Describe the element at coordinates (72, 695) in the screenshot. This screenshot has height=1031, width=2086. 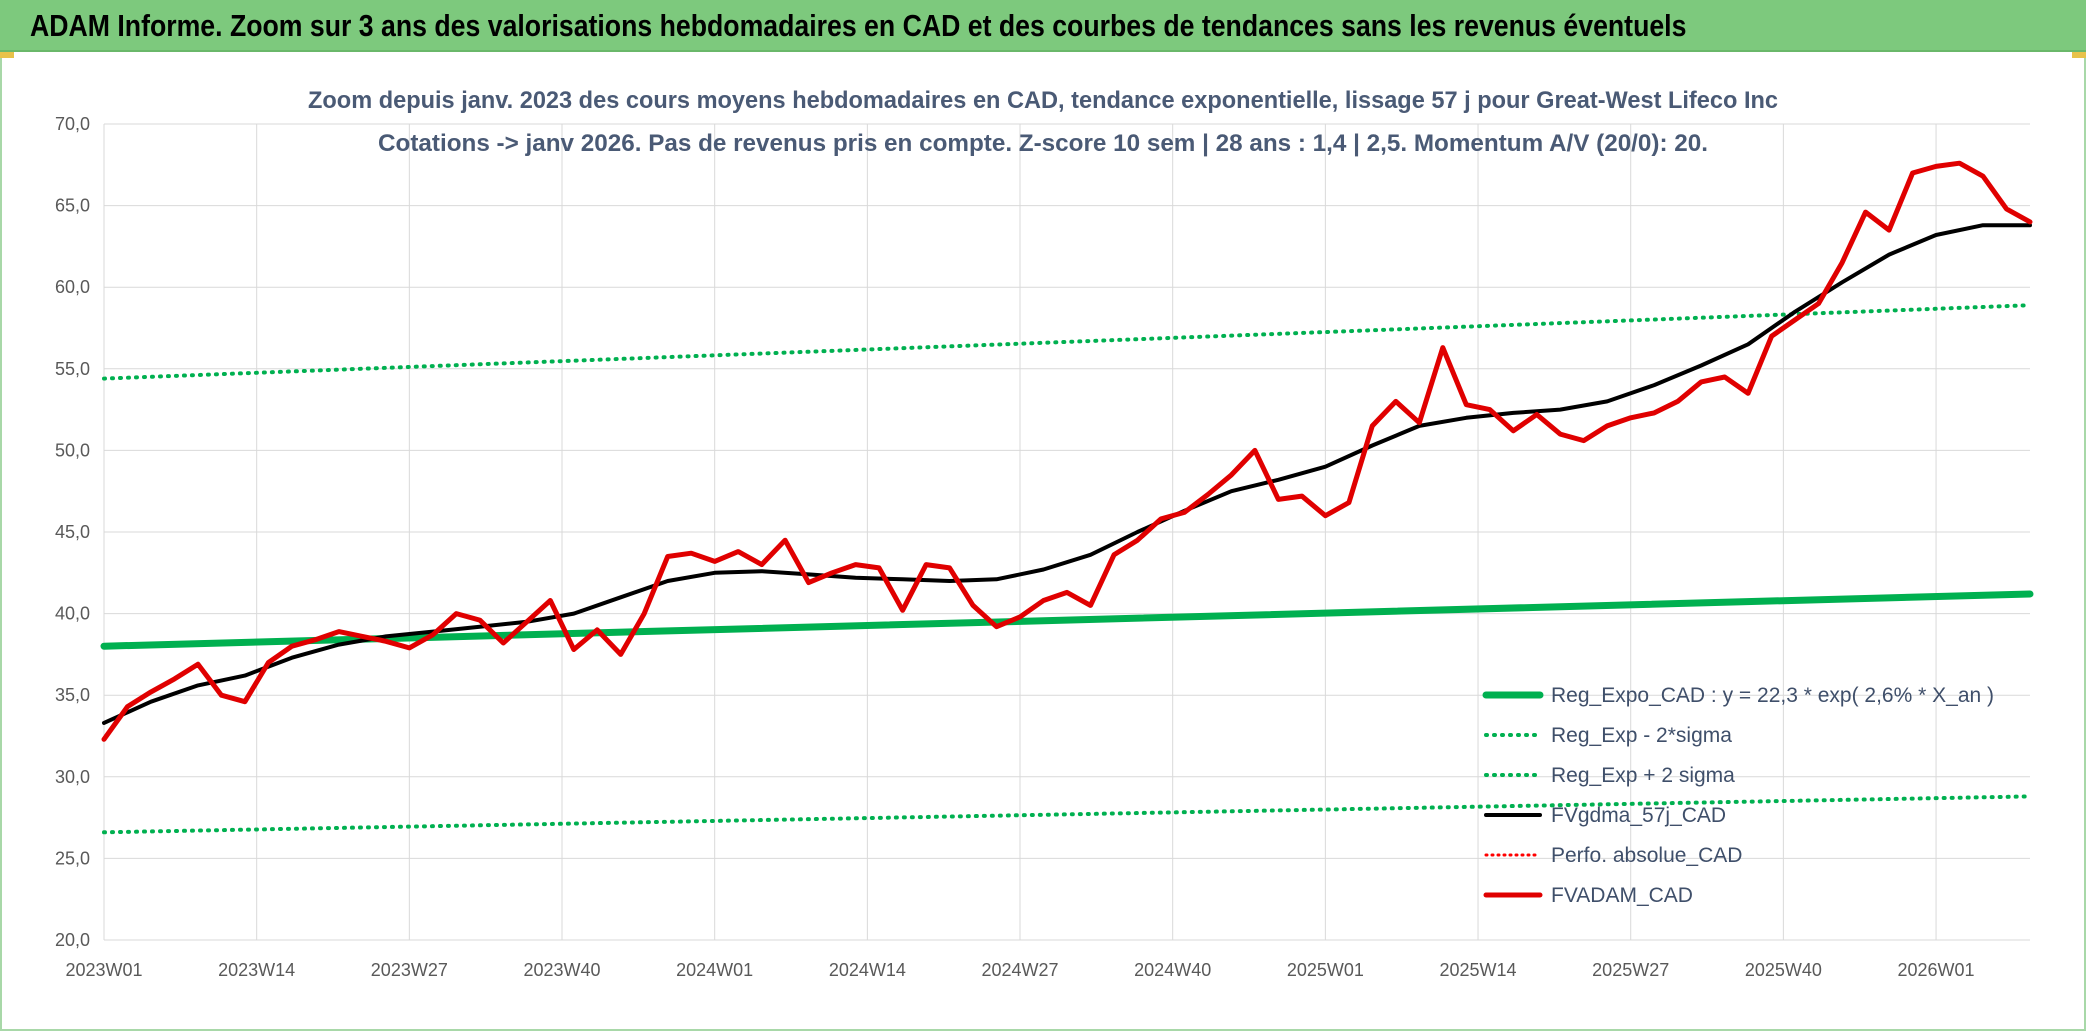
I see `y-tick-label: 35,0` at that location.